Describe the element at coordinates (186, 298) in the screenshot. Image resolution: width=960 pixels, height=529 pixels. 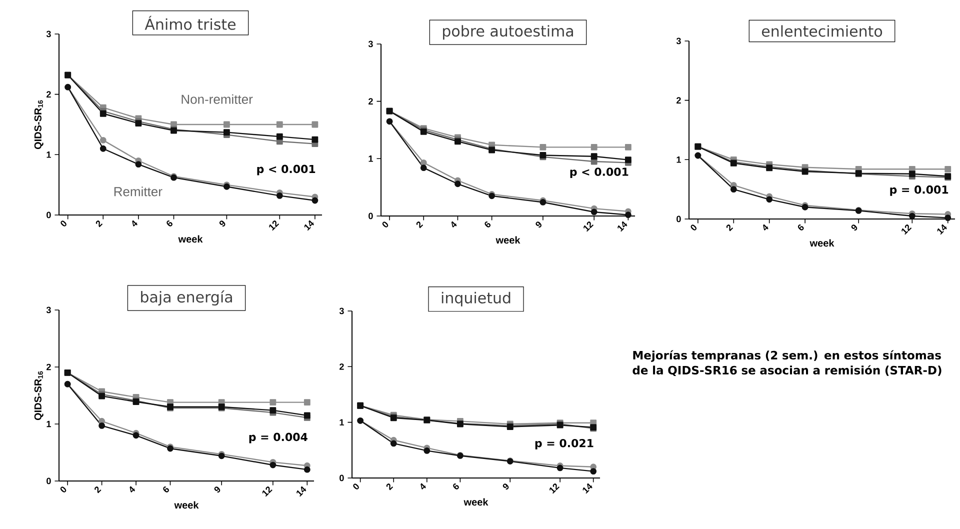
I see `chart-title: baja energía` at that location.